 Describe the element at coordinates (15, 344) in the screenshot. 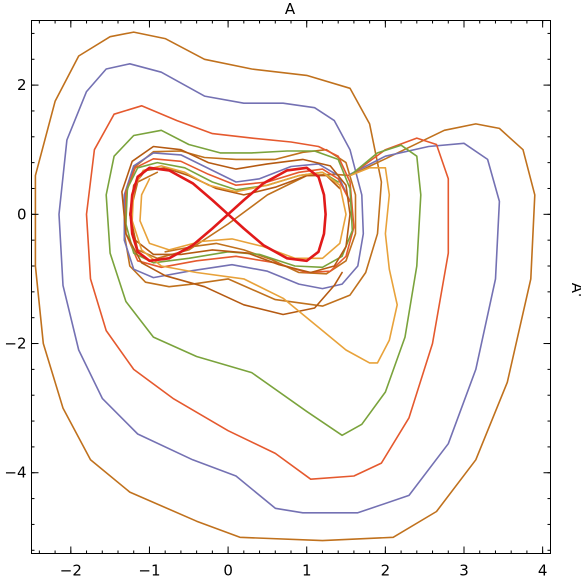

I see `y-tick-label: −2` at that location.